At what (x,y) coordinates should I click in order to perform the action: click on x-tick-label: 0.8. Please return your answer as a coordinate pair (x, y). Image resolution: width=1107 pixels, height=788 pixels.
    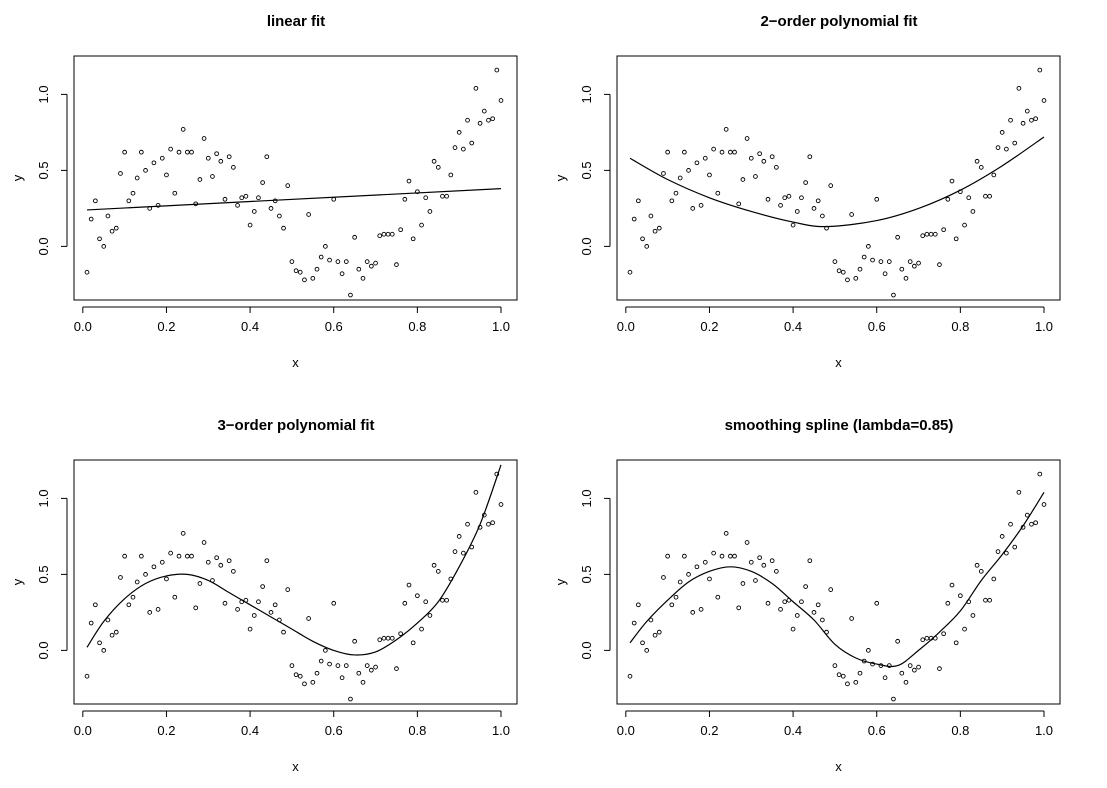
    Looking at the image, I should click on (417, 730).